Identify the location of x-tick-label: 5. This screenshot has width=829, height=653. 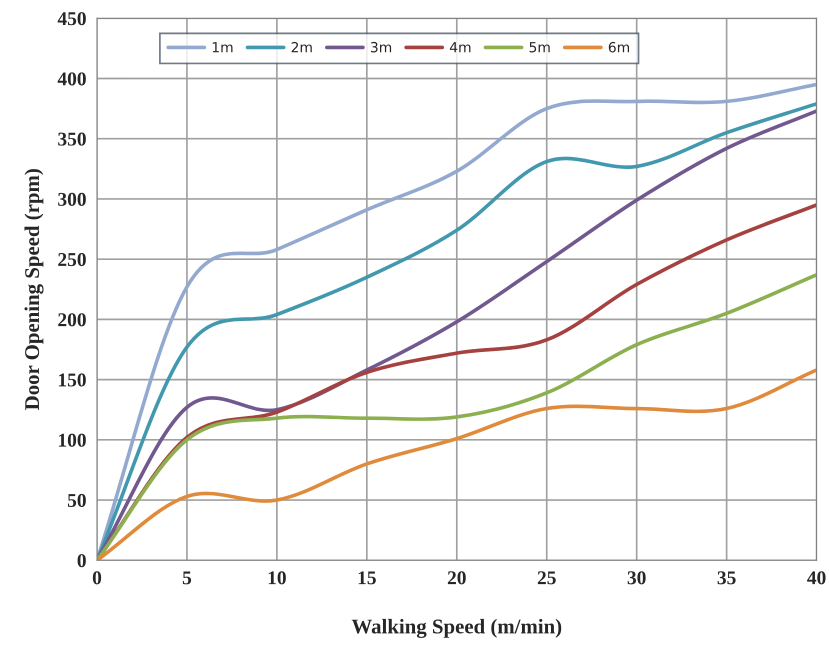
(187, 577).